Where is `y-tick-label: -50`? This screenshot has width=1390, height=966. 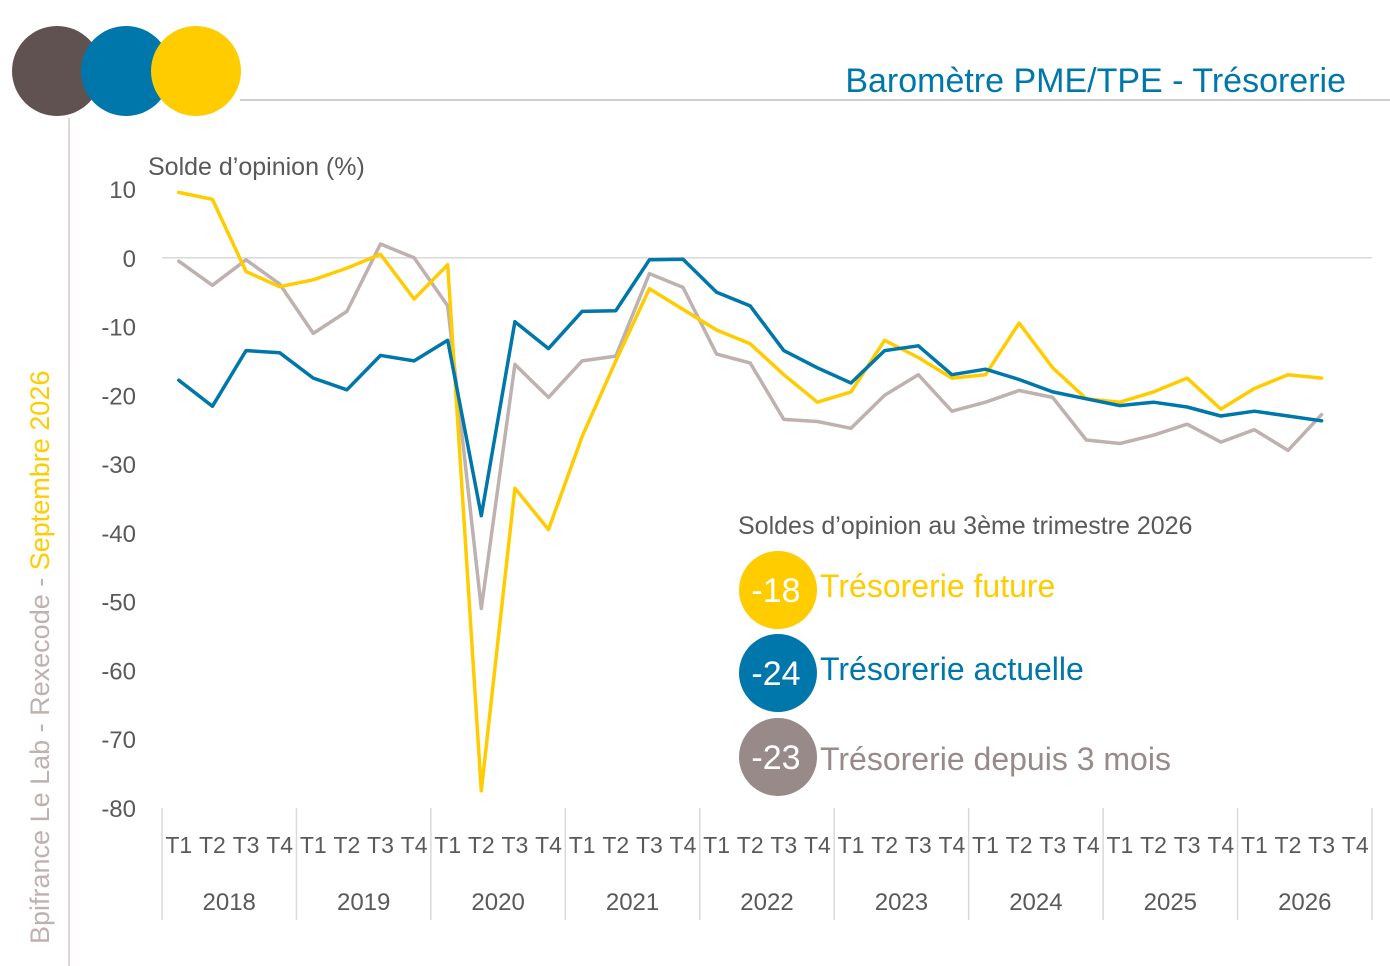 y-tick-label: -50 is located at coordinates (118, 603).